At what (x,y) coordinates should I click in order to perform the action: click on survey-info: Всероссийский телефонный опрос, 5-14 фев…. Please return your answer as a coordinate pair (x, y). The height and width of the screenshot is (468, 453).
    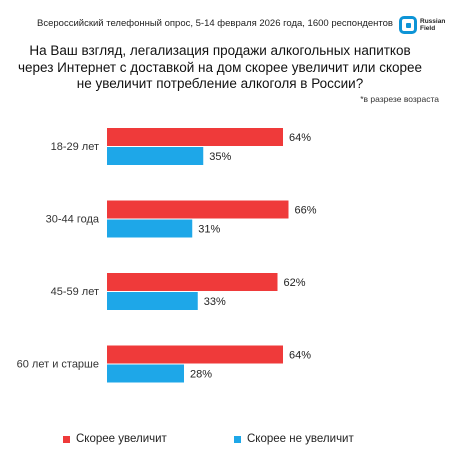
    Looking at the image, I should click on (215, 23).